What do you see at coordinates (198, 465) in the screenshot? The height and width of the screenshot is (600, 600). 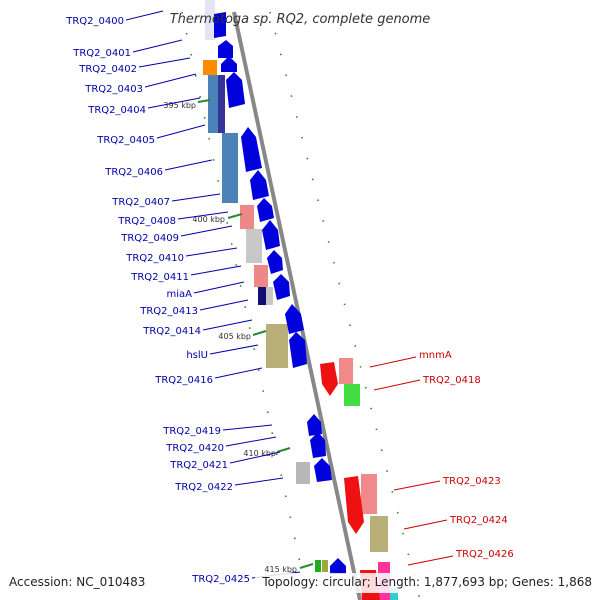 I see `gene-label: TRQ2_0421` at bounding box center [198, 465].